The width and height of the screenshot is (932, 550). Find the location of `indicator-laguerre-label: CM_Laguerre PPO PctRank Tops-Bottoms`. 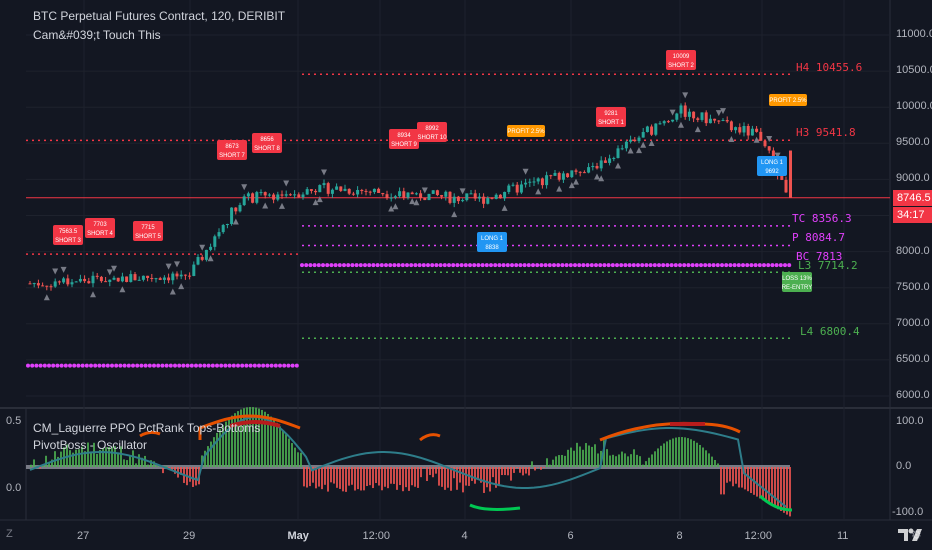

indicator-laguerre-label: CM_Laguerre PPO PctRank Tops-Bottoms is located at coordinates (147, 428).